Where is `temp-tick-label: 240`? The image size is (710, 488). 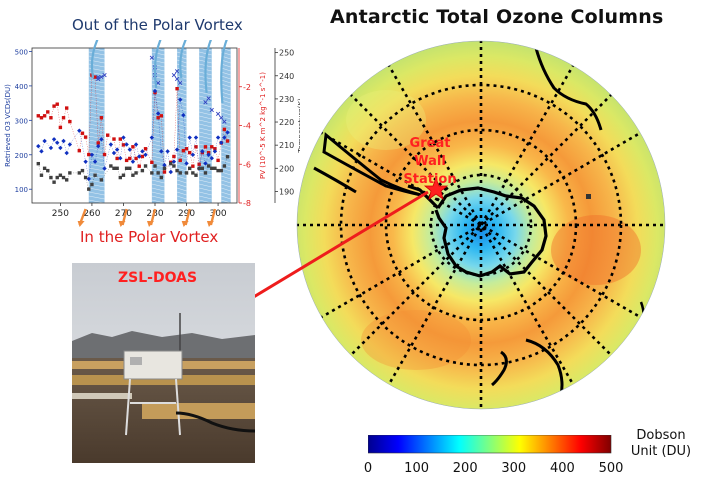
temp-tick-label: 240 is located at coordinates (286, 76).